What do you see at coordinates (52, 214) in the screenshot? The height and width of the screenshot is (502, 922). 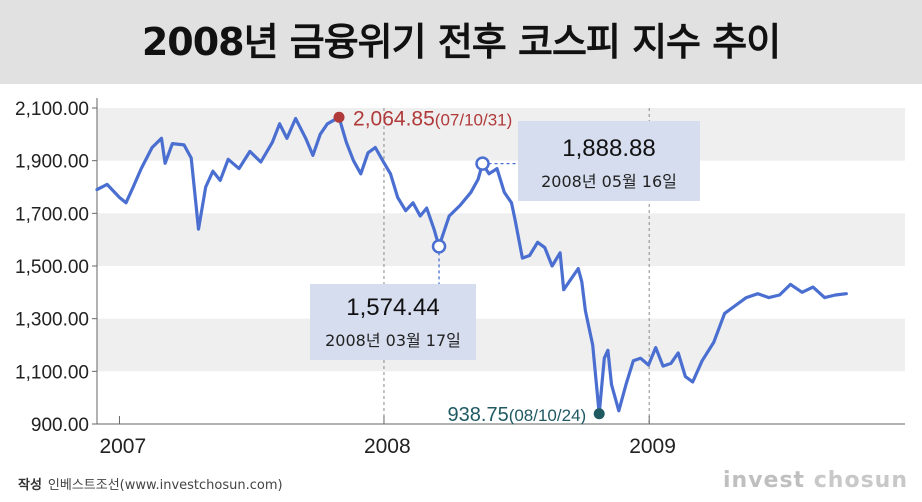 I see `y-tick-label: 1,700.00` at bounding box center [52, 214].